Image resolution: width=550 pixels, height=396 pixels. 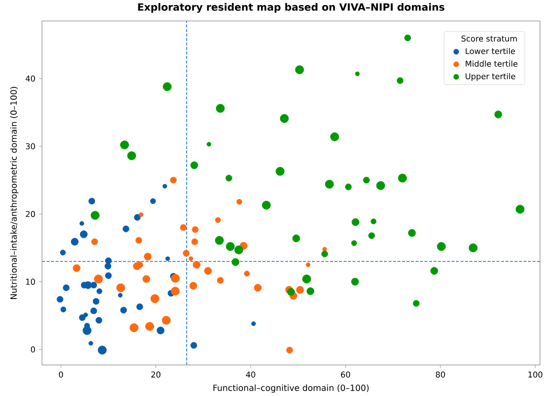 I want to click on y-axis-title: Nutritional–intake/anthropometric domain (0–100), so click(x=14, y=192).